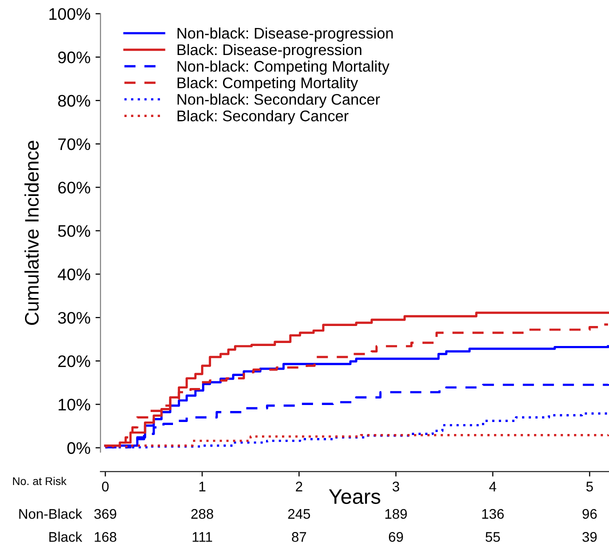 Image resolution: width=609 pixels, height=548 pixels. I want to click on text: 111, so click(202, 537).